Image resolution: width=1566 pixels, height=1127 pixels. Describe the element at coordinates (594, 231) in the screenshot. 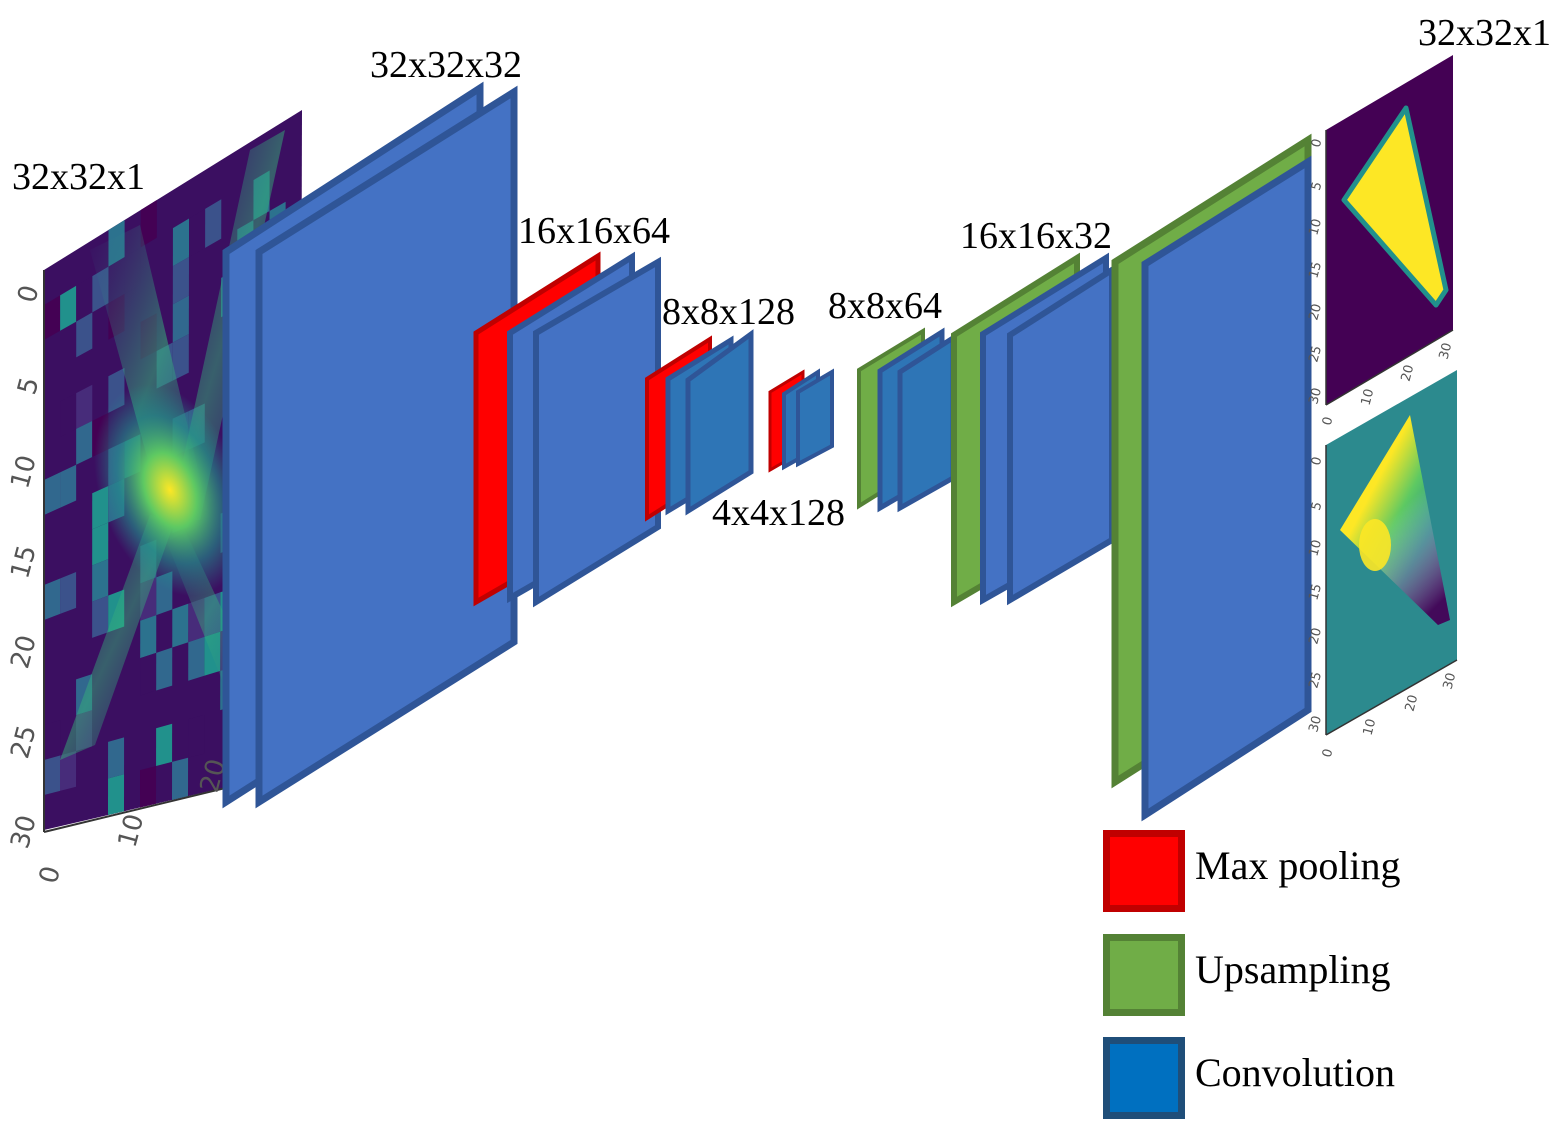

I see `enc2-size-label: 16x16x64` at that location.